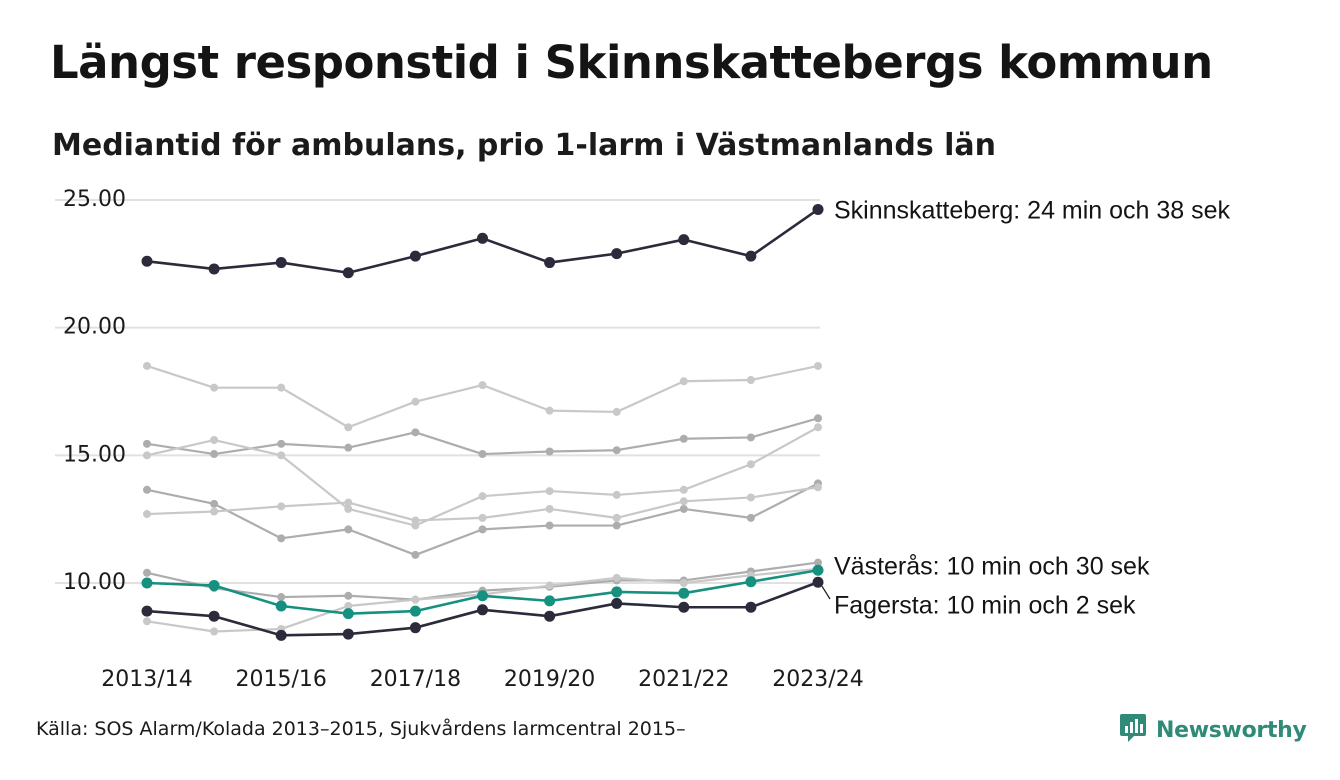  Describe the element at coordinates (415, 679) in the screenshot. I see `x-tick-label: 2017/18` at that location.